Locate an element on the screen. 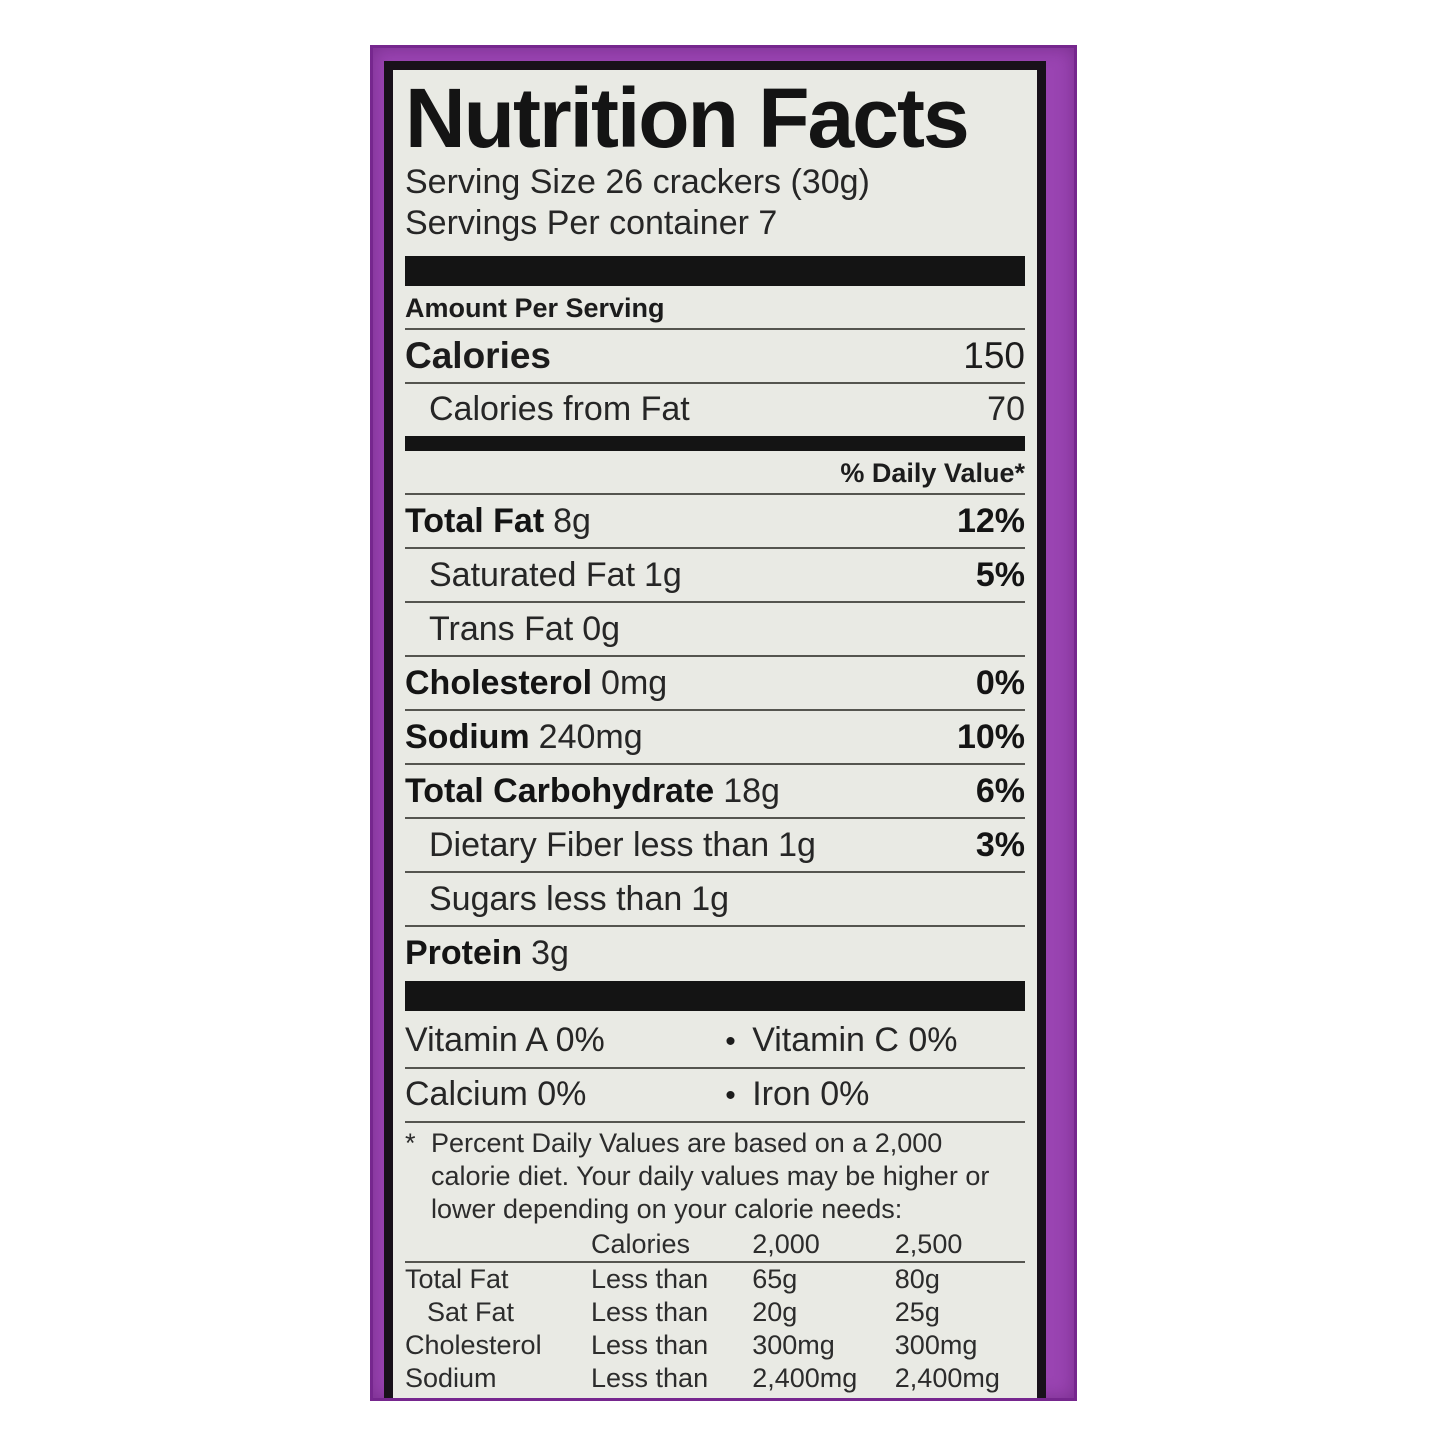  dv-header-calories: Calories is located at coordinates (641, 1244).